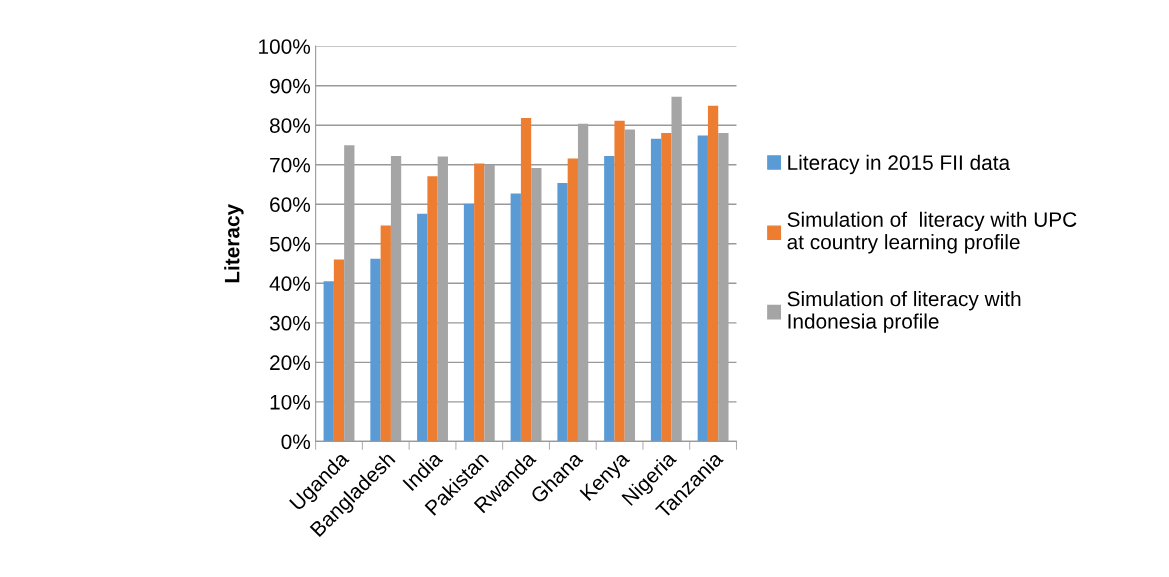 The width and height of the screenshot is (1169, 577). Describe the element at coordinates (296, 442) in the screenshot. I see `y-tick-label: 0%` at that location.